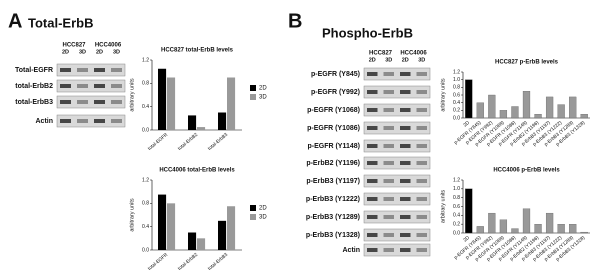 The height and width of the screenshot is (279, 600). Describe the element at coordinates (188, 262) in the screenshot. I see `x-tick-label: total-ErbB2` at that location.